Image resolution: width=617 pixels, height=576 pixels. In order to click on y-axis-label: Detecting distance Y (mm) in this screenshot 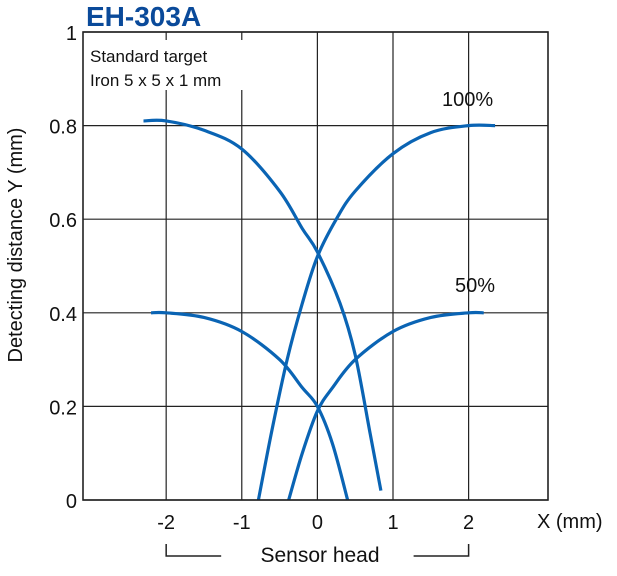, I will do `click(16, 245)`.